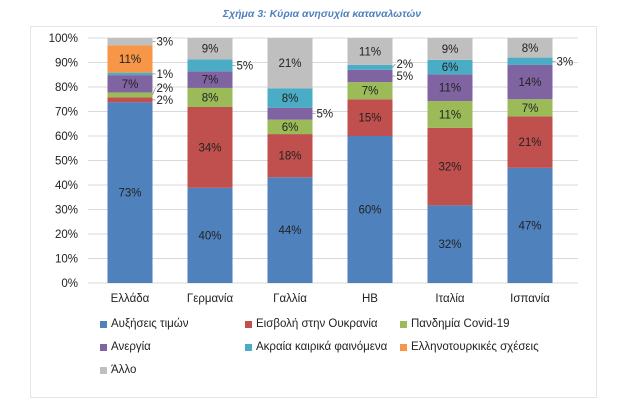 The image size is (644, 403). What do you see at coordinates (66, 137) in the screenshot?
I see `y-tick-label: 60%` at bounding box center [66, 137].